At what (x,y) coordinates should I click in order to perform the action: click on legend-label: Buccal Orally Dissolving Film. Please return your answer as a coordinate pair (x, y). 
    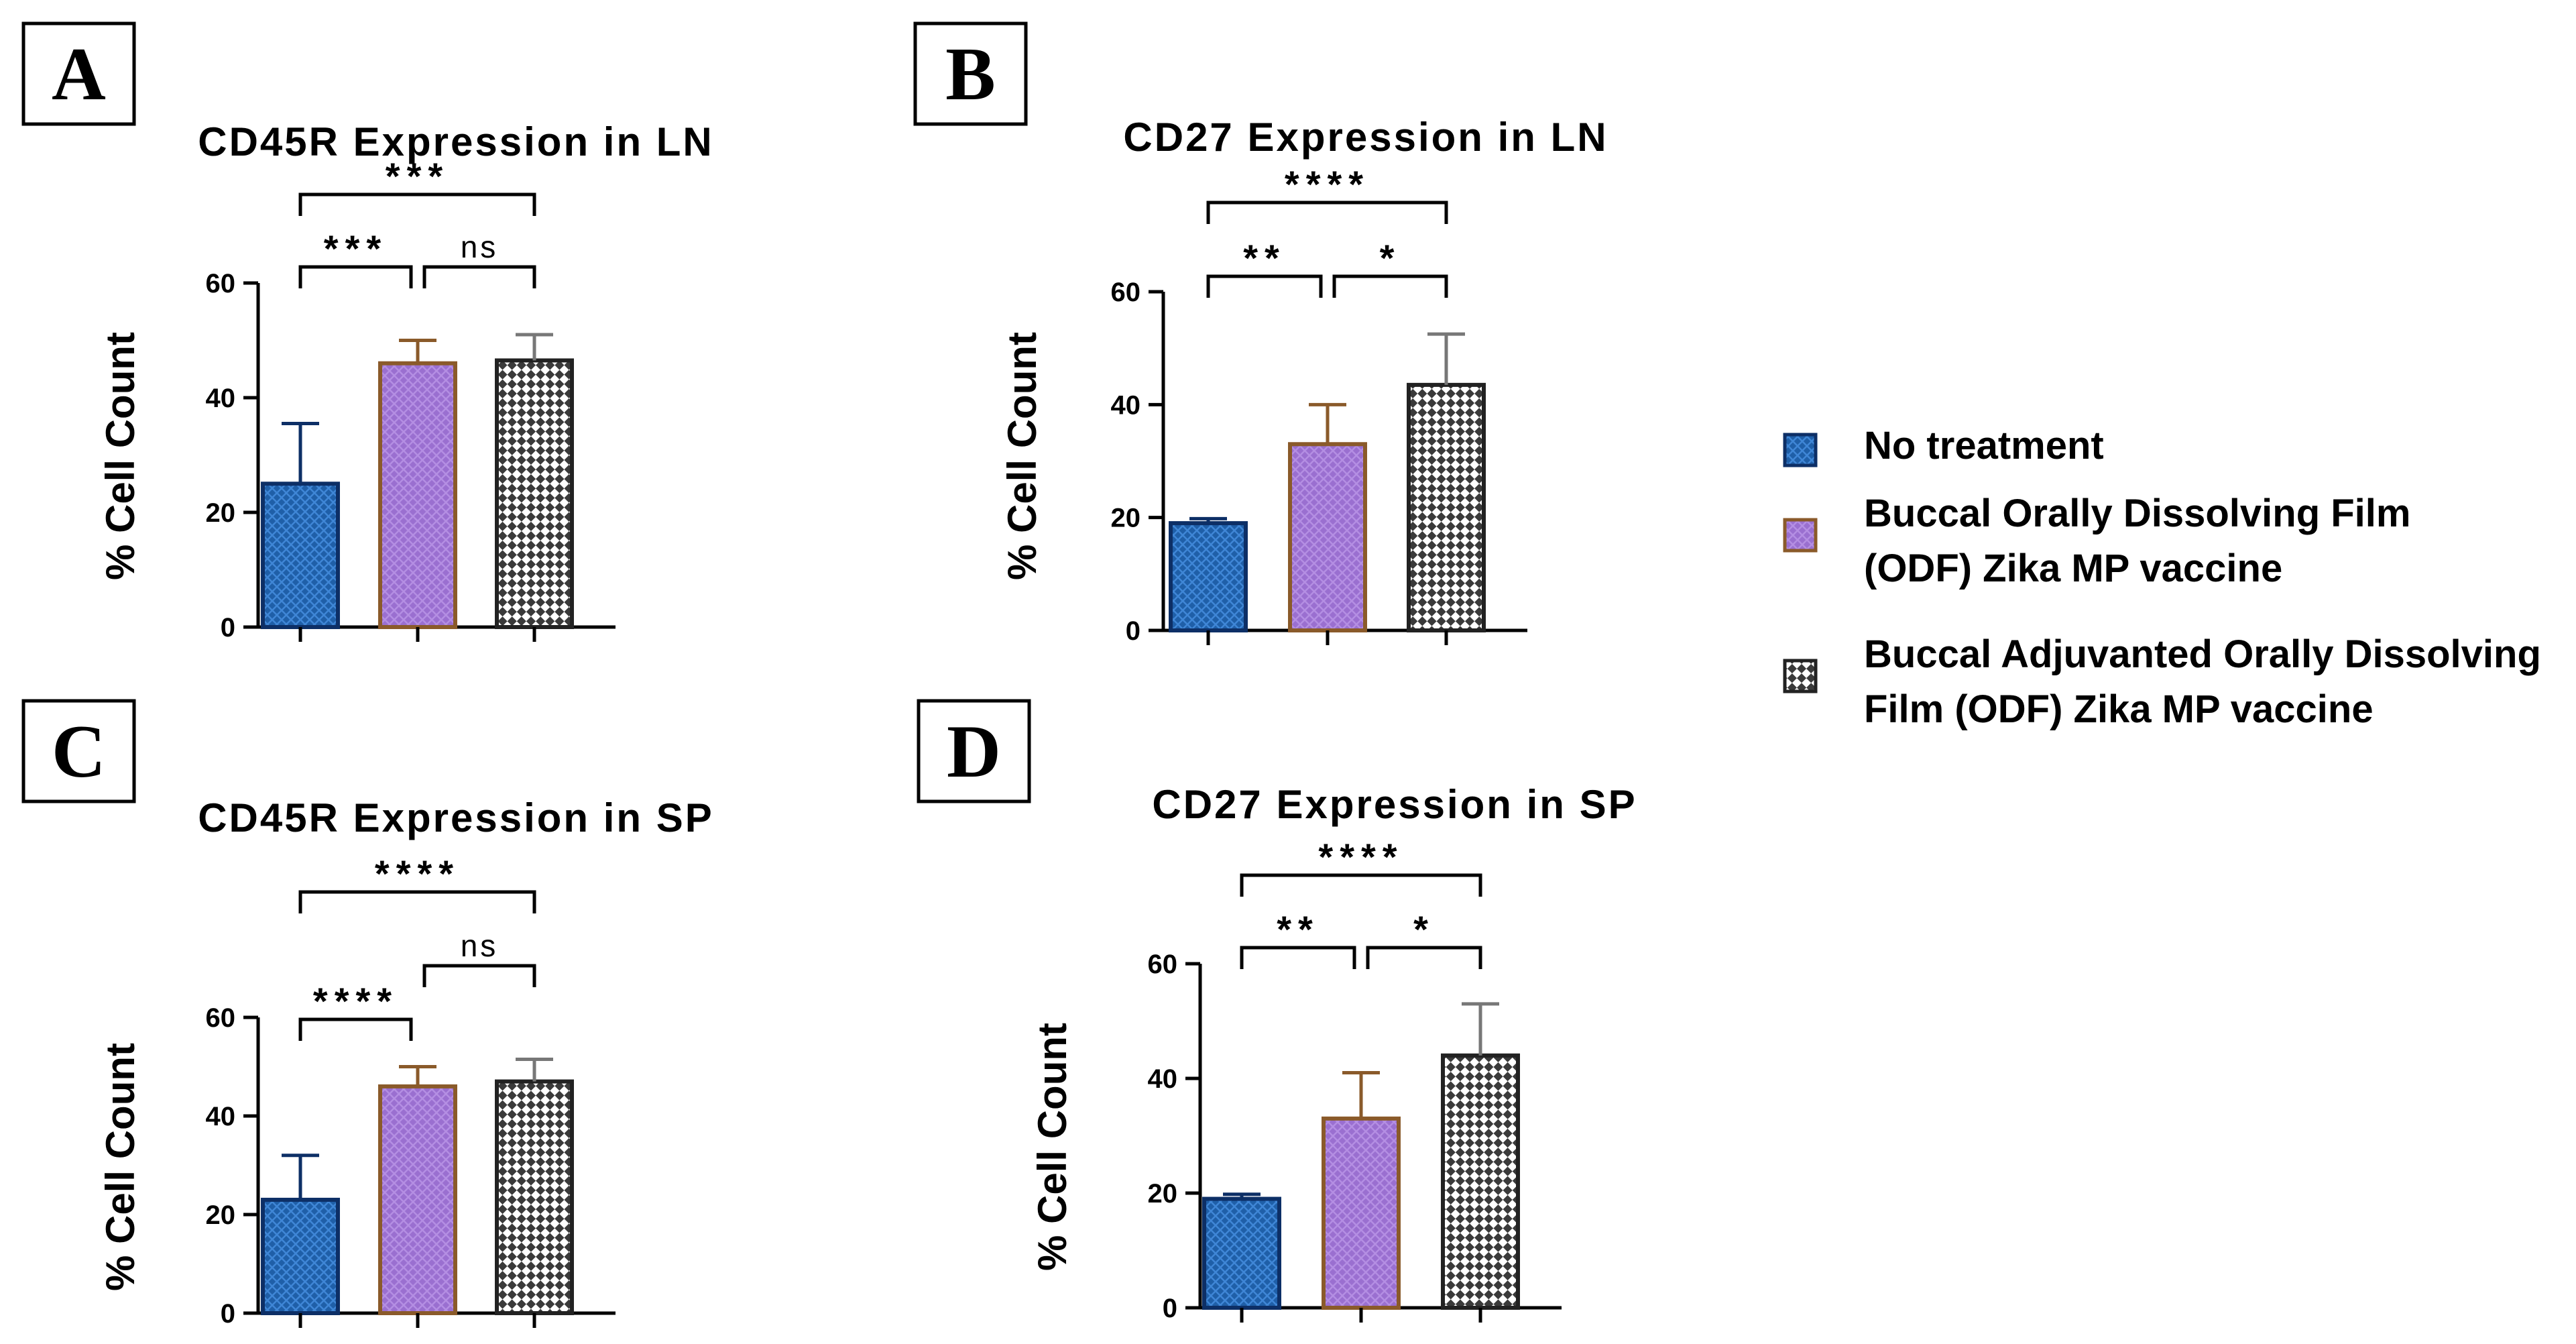
    Looking at the image, I should click on (2137, 513).